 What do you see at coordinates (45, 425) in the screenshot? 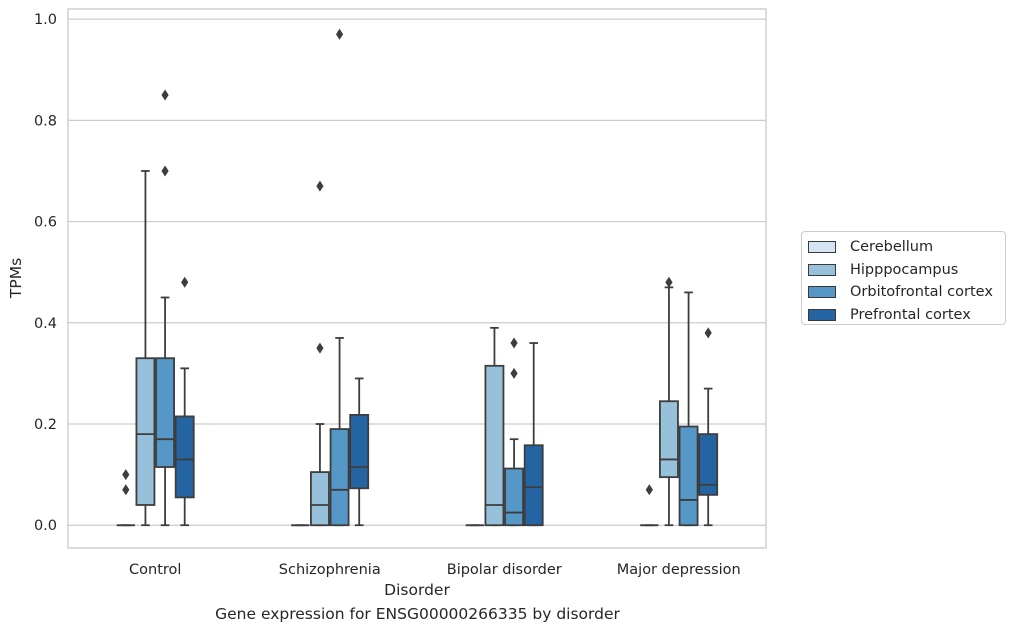
I see `y-tick-label: 0.2` at bounding box center [45, 425].